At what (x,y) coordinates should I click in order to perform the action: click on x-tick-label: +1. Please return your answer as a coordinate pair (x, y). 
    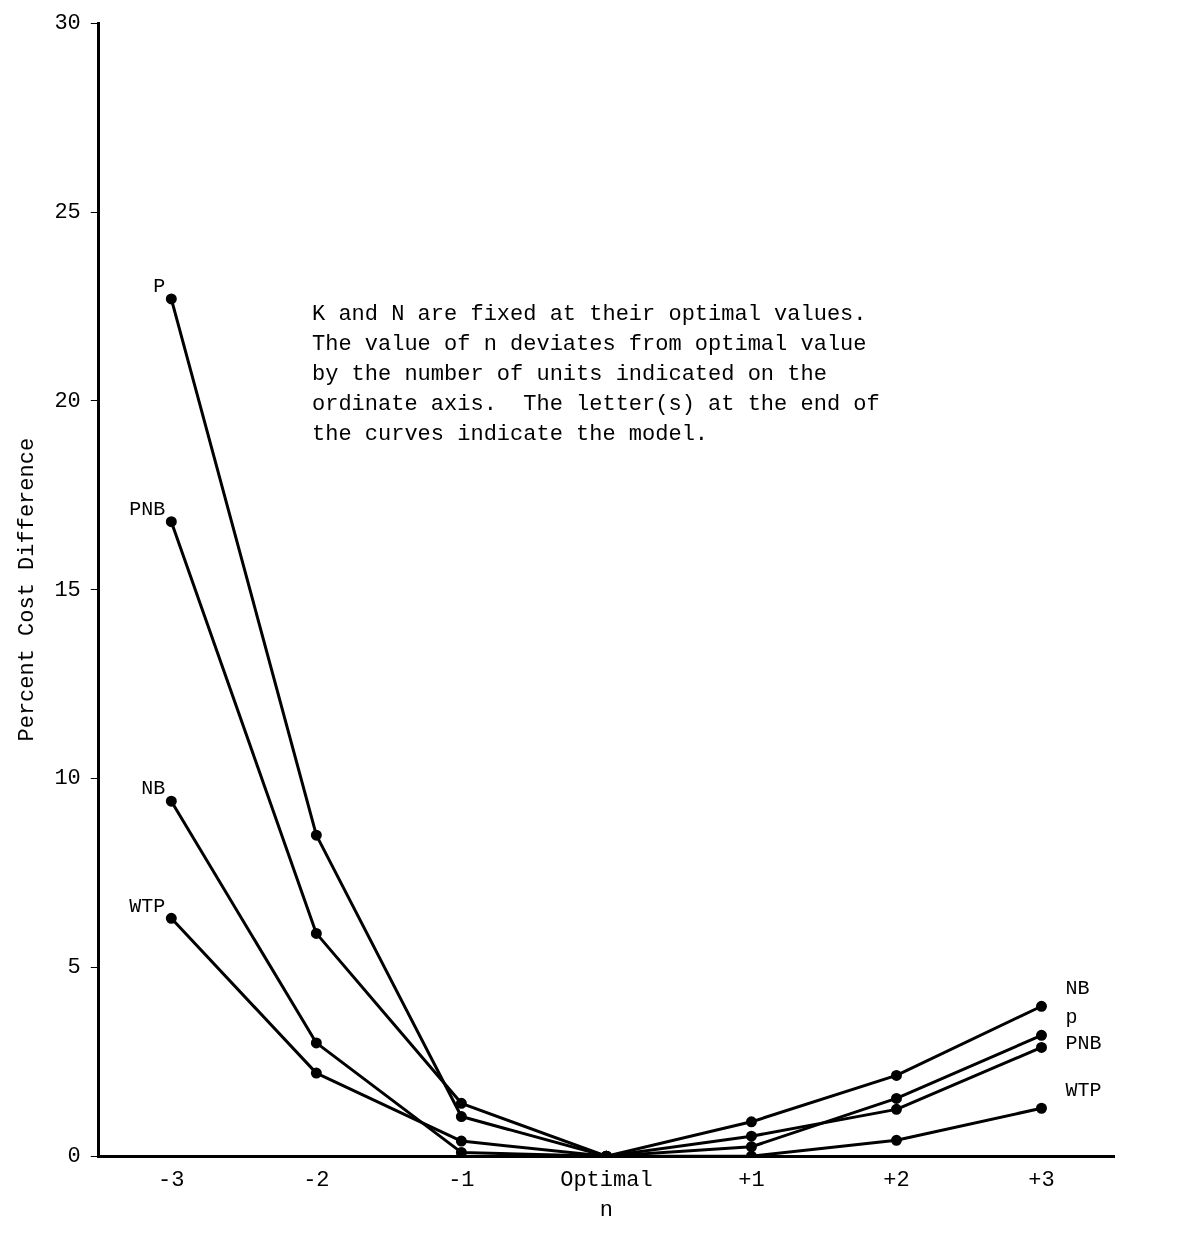
    Looking at the image, I should click on (751, 1181).